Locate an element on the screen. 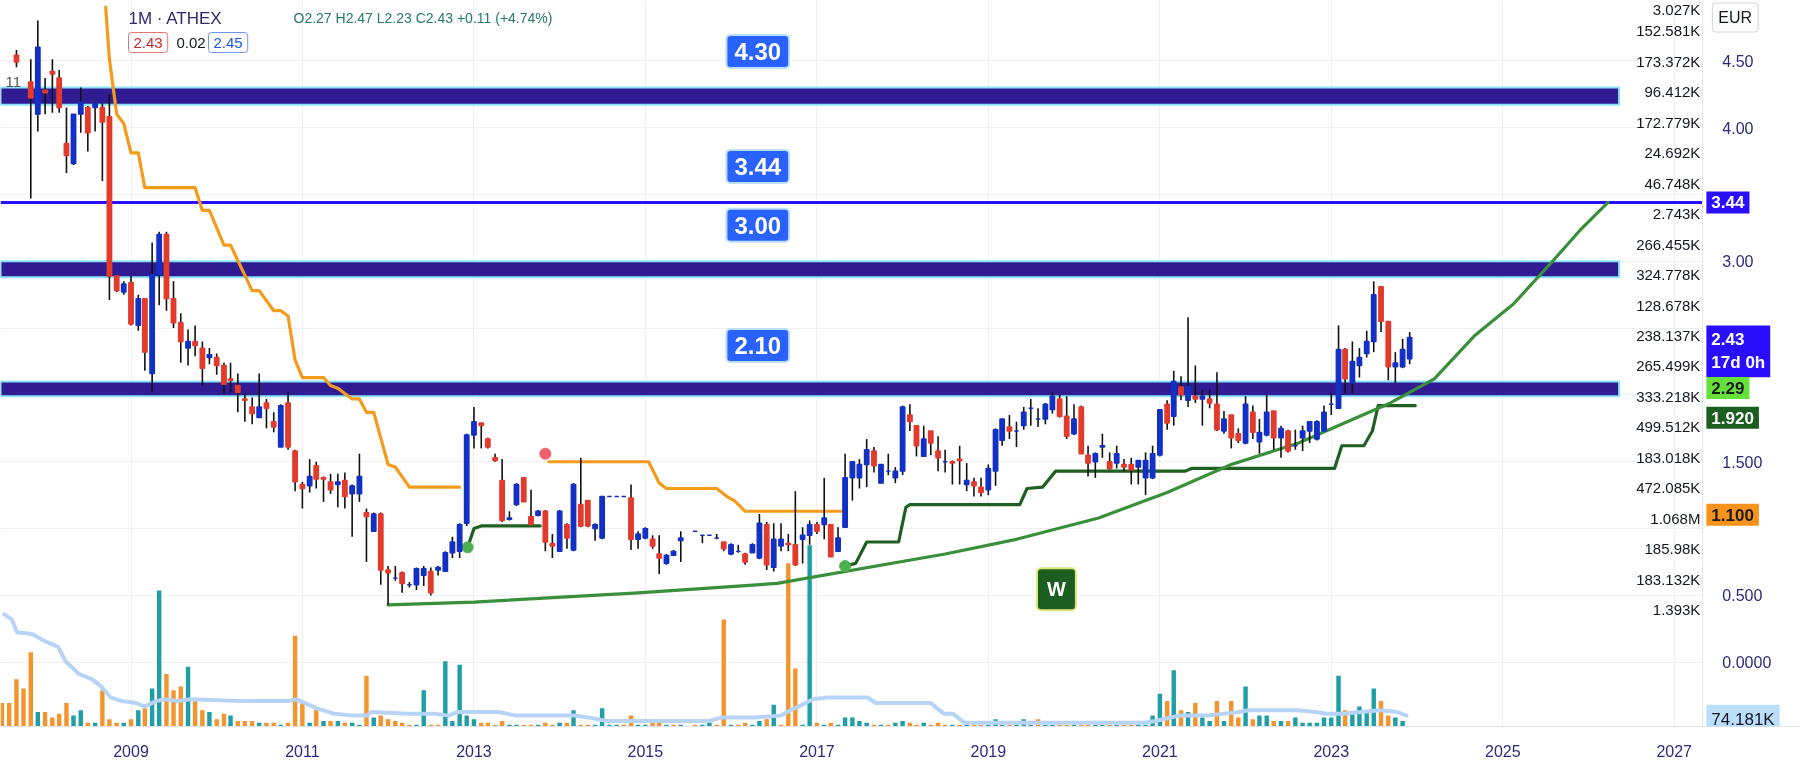 This screenshot has width=1816, height=777. band-label: 4.30 is located at coordinates (758, 51).